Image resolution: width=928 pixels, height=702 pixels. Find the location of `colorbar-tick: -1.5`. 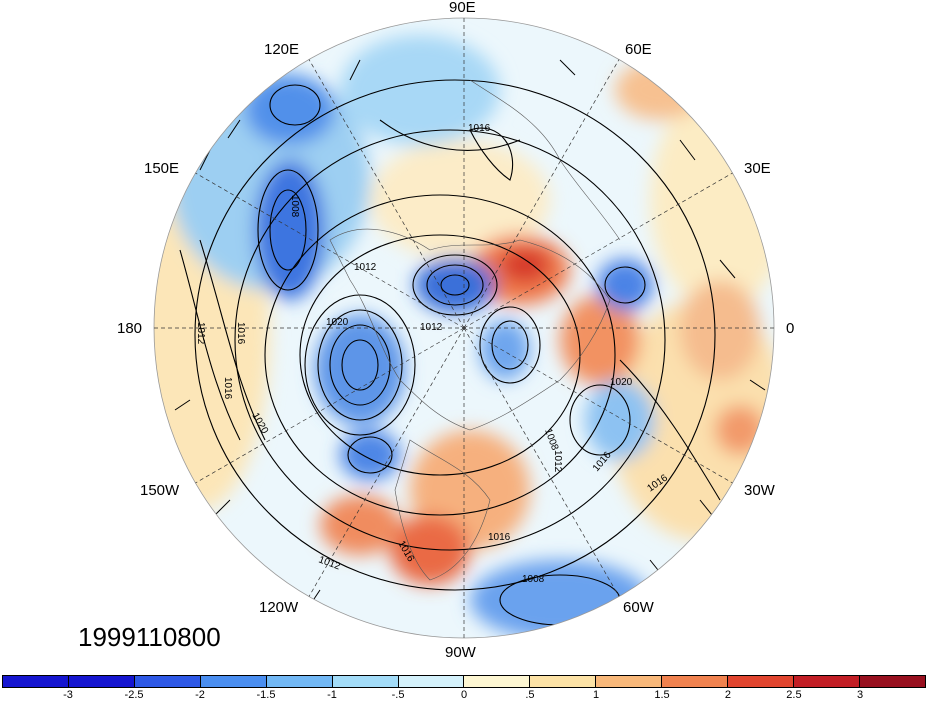

colorbar-tick: -1.5 is located at coordinates (266, 695).